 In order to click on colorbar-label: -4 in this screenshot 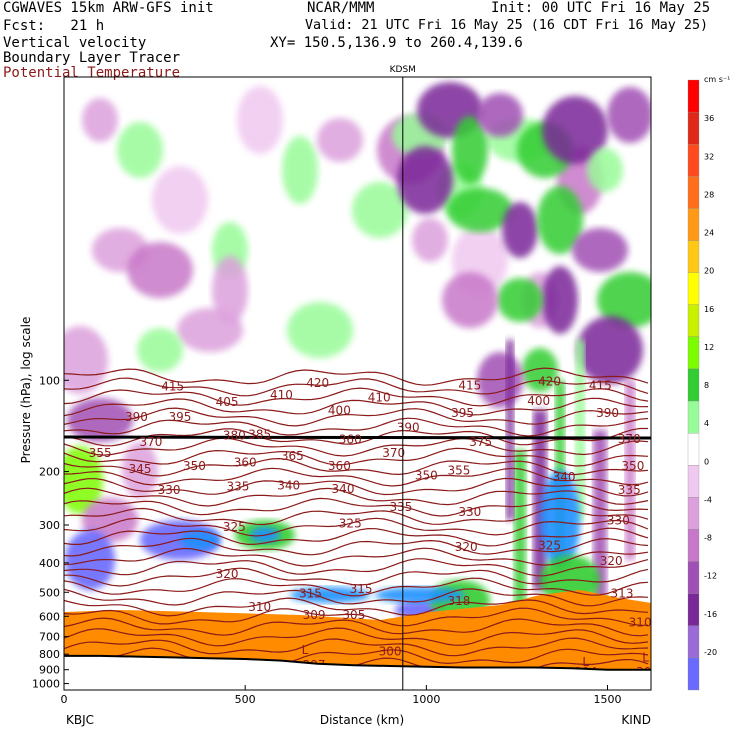, I will do `click(708, 499)`.